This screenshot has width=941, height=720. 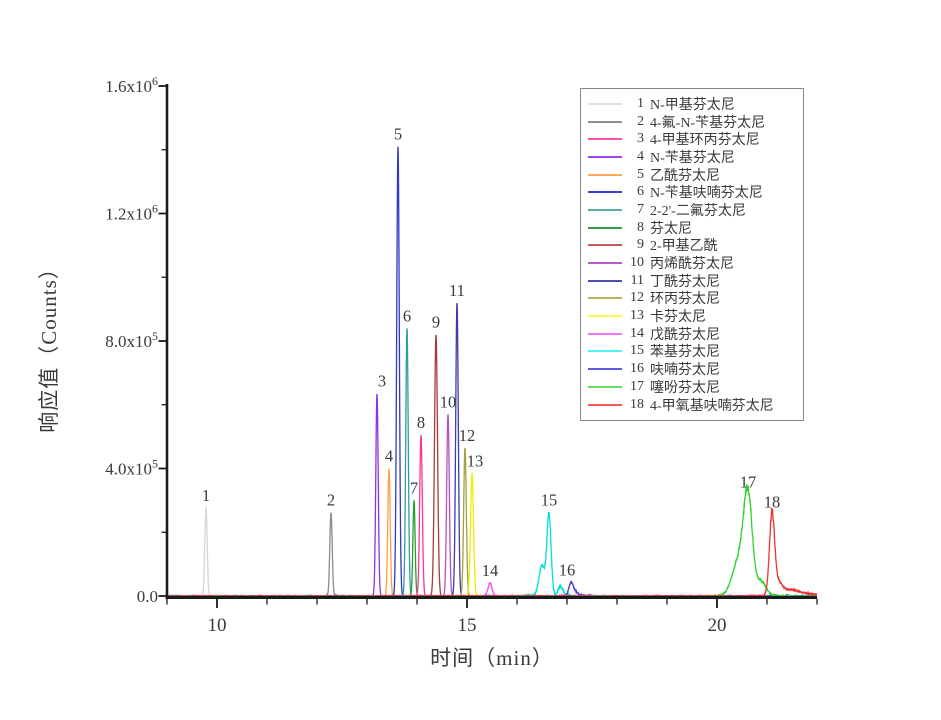 I want to click on trace-15-line, so click(x=491, y=555).